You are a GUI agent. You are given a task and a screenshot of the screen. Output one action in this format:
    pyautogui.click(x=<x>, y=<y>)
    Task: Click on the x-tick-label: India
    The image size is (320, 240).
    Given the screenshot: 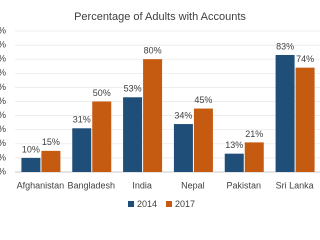 What is the action you would take?
    pyautogui.click(x=142, y=185)
    